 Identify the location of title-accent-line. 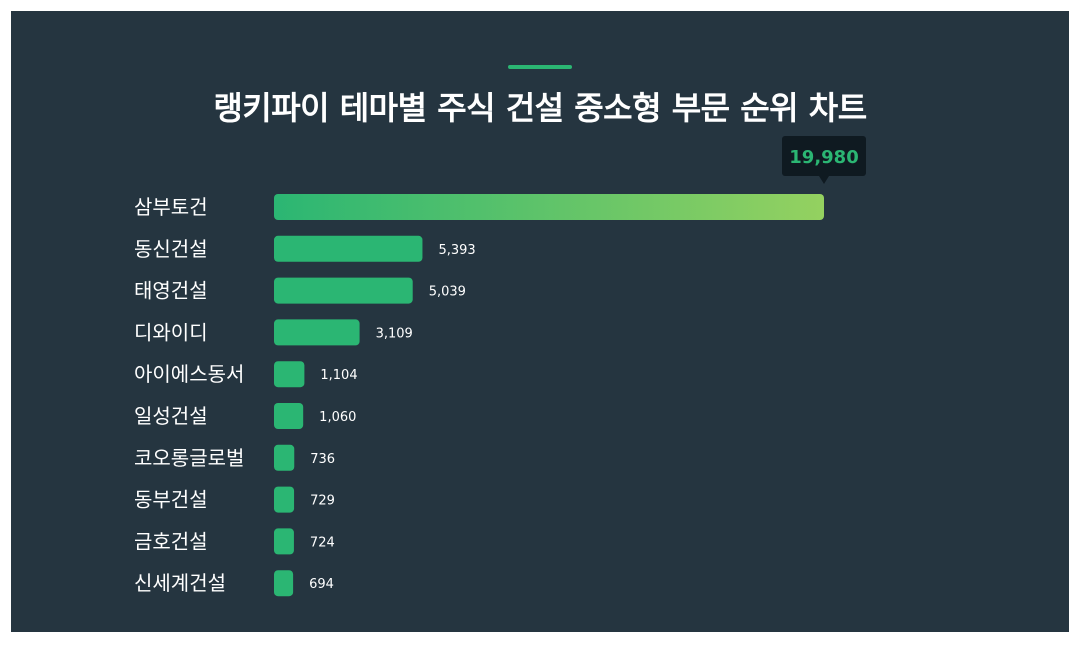
(540, 67).